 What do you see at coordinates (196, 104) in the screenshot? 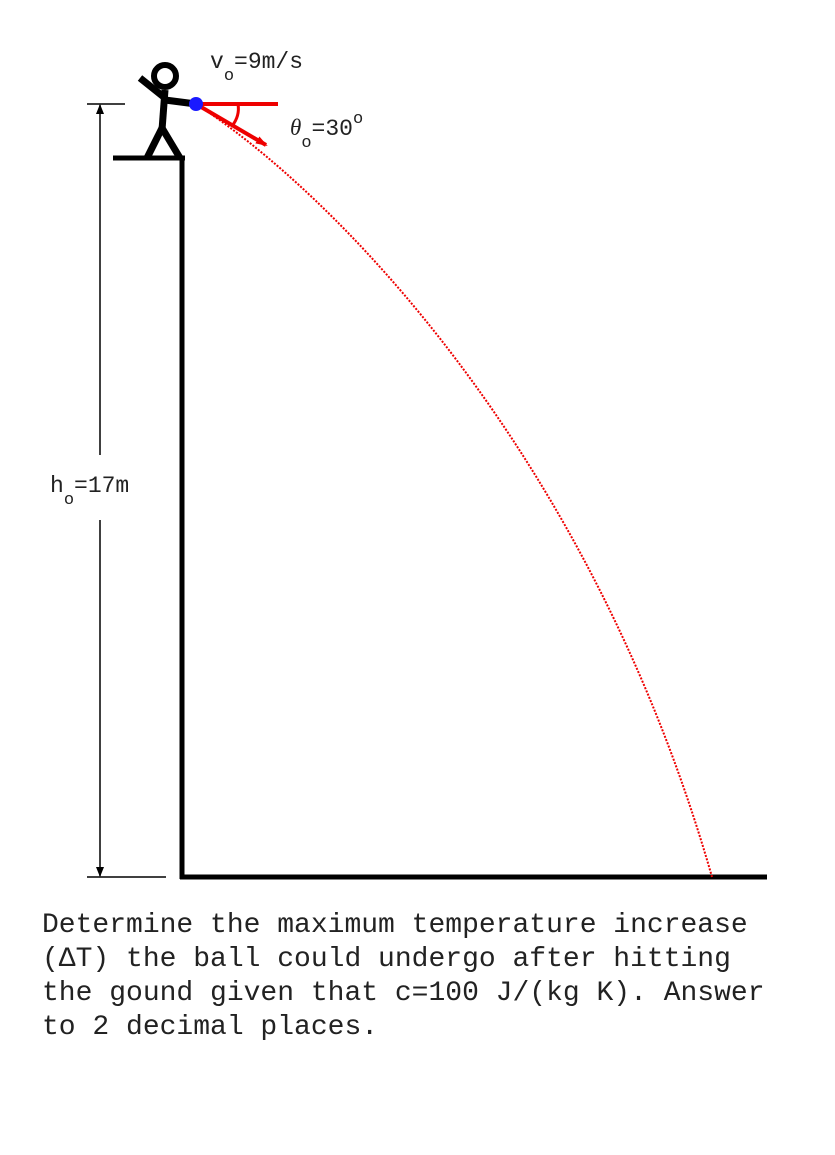
I see `ball` at bounding box center [196, 104].